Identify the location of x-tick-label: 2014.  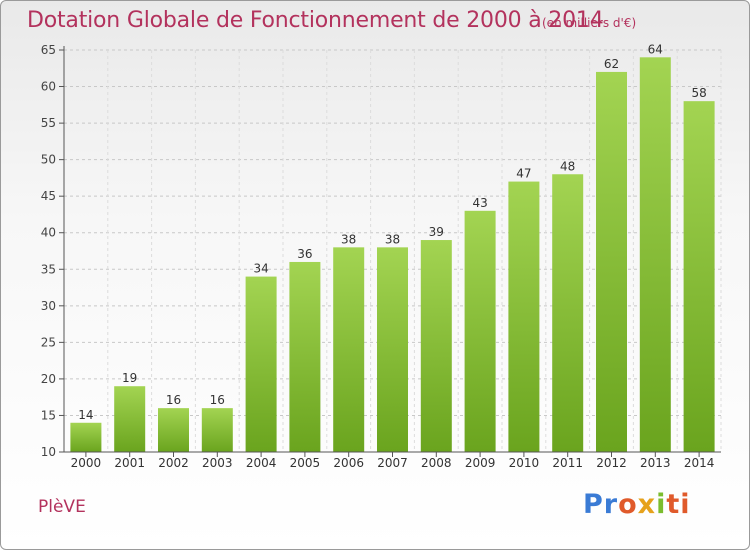
(699, 463).